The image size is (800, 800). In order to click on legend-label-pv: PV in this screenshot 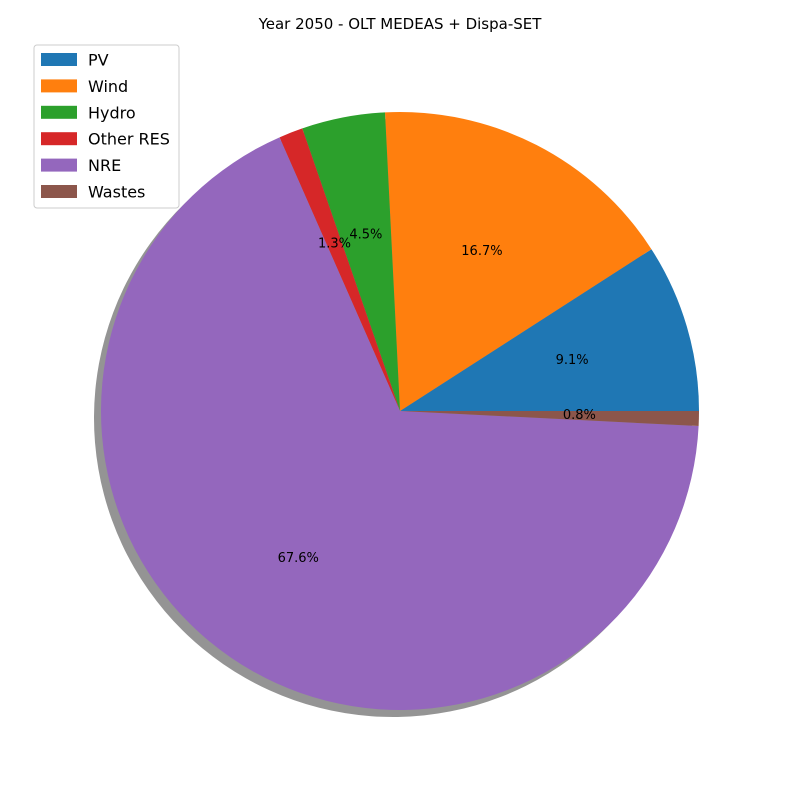, I will do `click(98, 60)`.